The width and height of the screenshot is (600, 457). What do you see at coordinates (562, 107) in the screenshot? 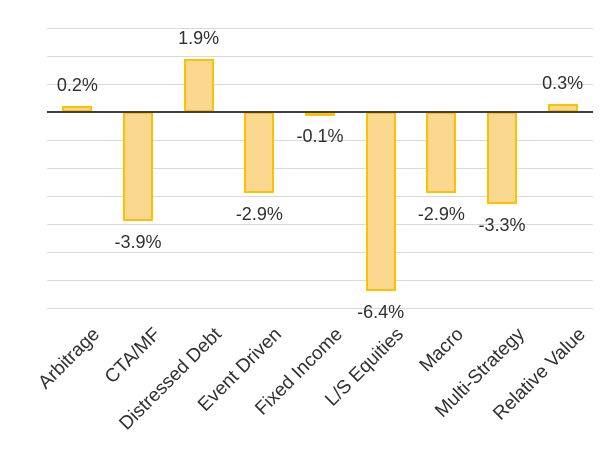
I see `bar-relative-value` at bounding box center [562, 107].